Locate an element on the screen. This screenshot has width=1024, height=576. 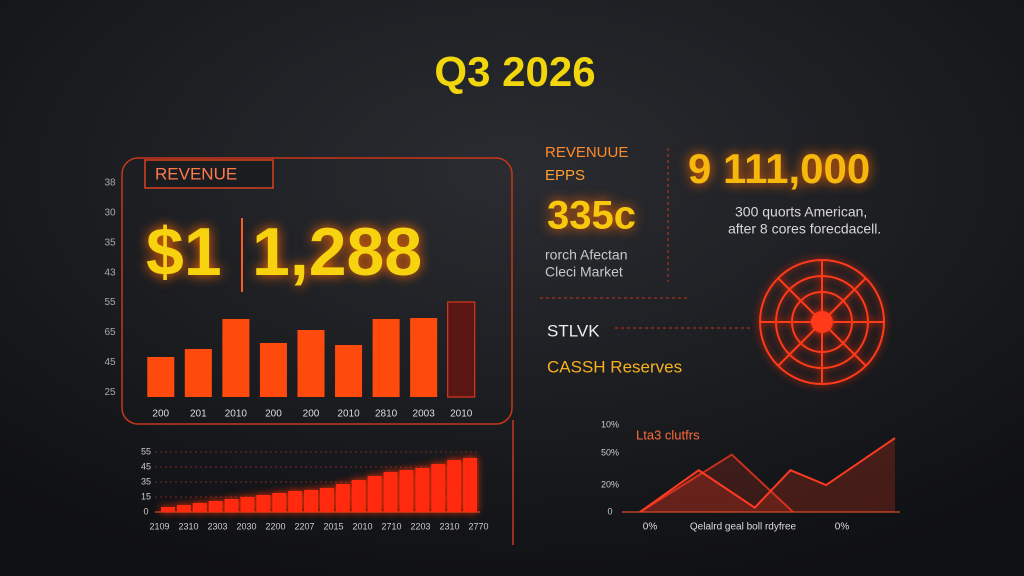
amount: 1,288 is located at coordinates (337, 252).